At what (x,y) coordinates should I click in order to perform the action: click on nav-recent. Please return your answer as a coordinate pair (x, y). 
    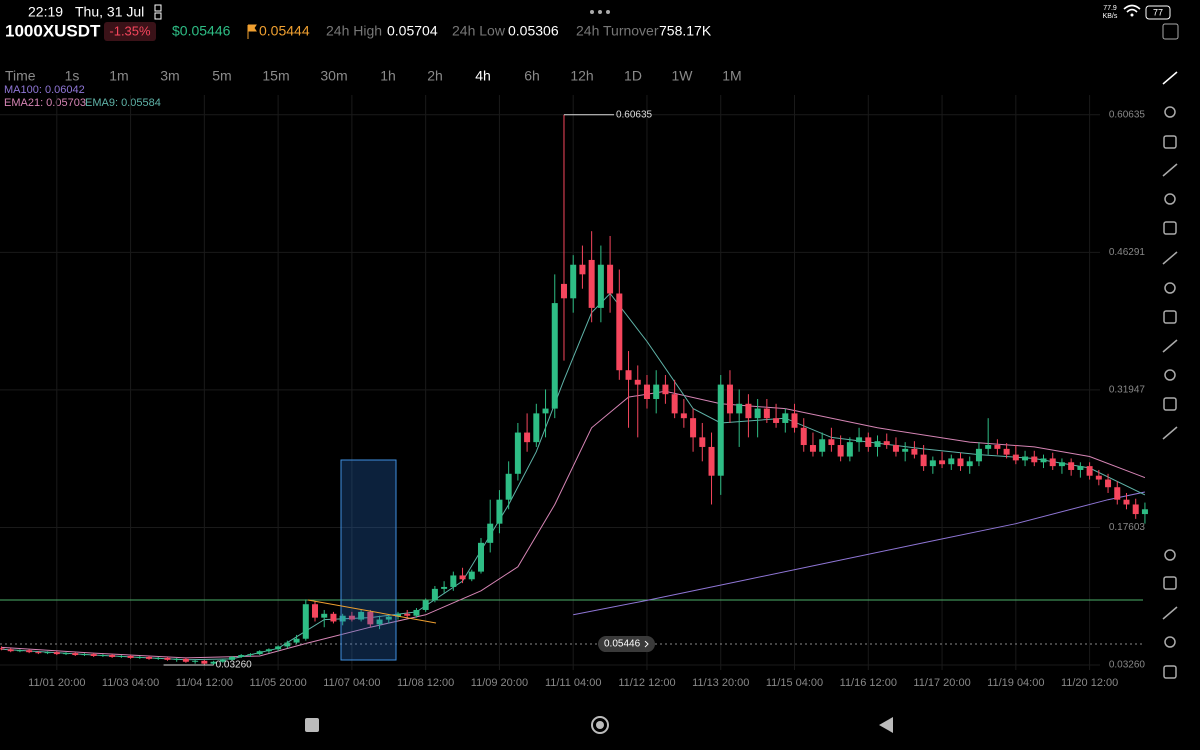
    Looking at the image, I should click on (312, 725).